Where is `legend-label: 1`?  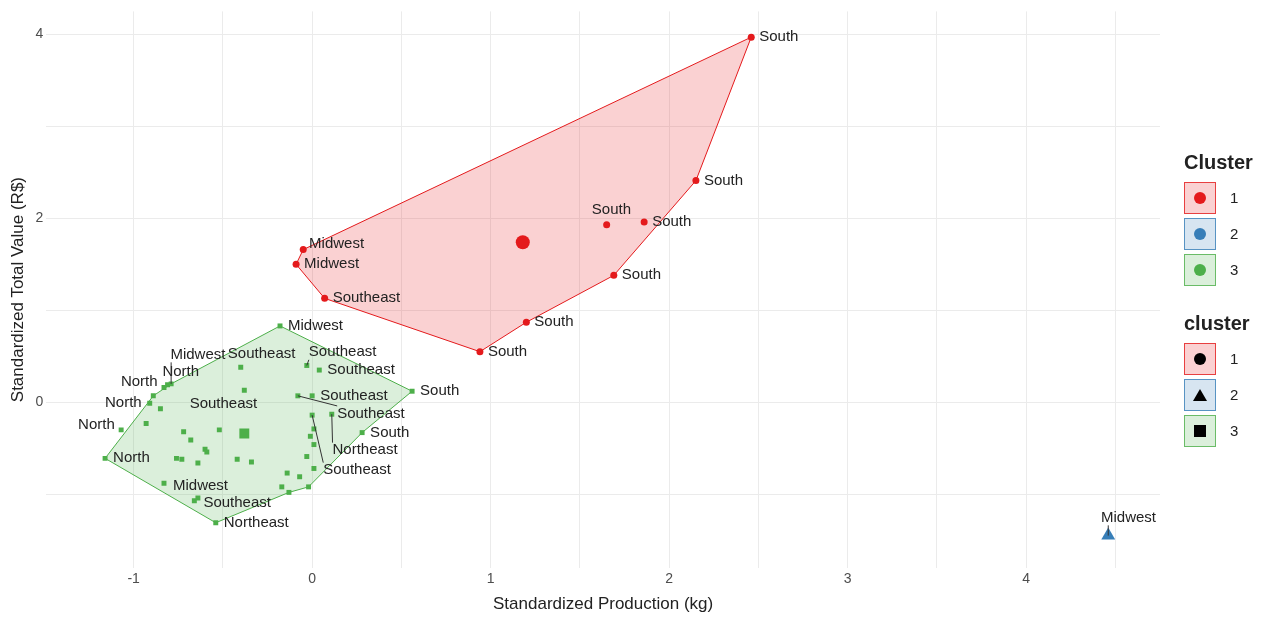 legend-label: 1 is located at coordinates (1234, 197).